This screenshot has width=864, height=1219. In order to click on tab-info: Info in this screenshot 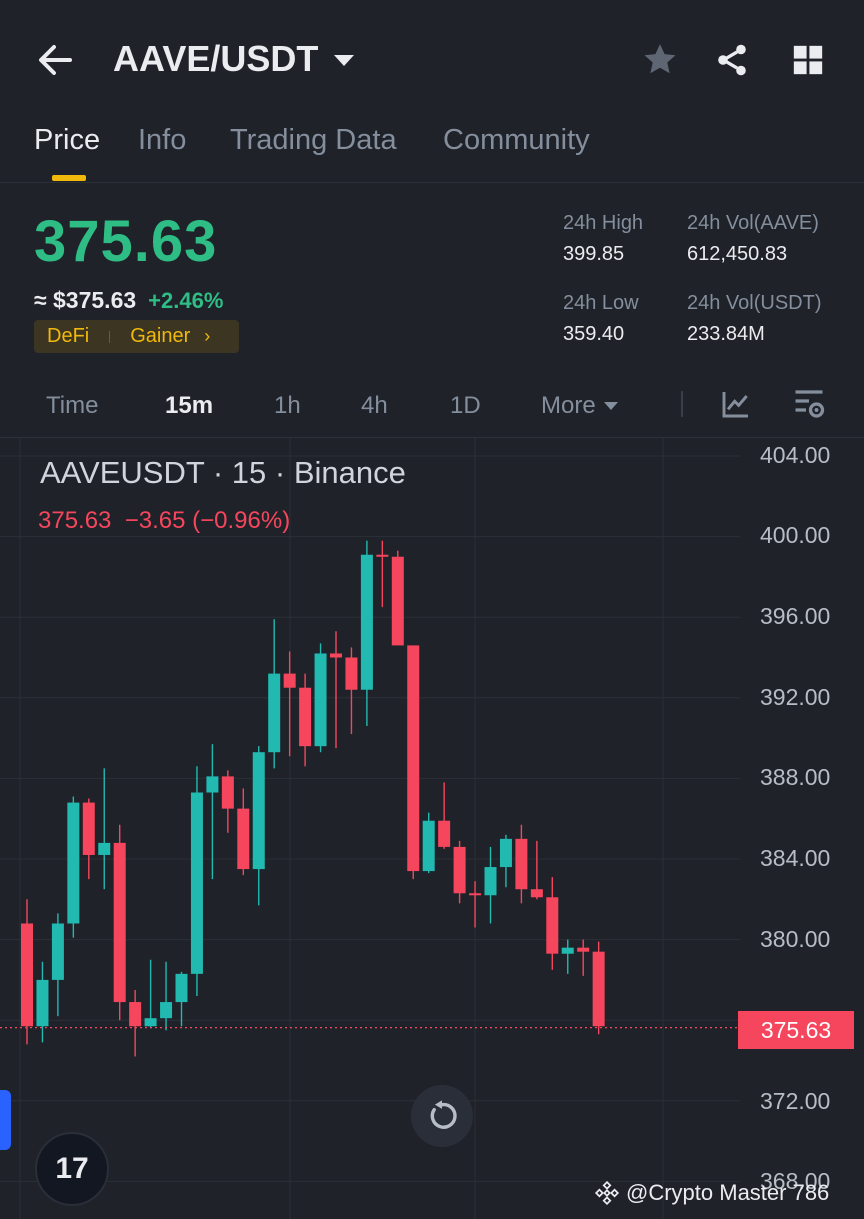, I will do `click(162, 140)`.